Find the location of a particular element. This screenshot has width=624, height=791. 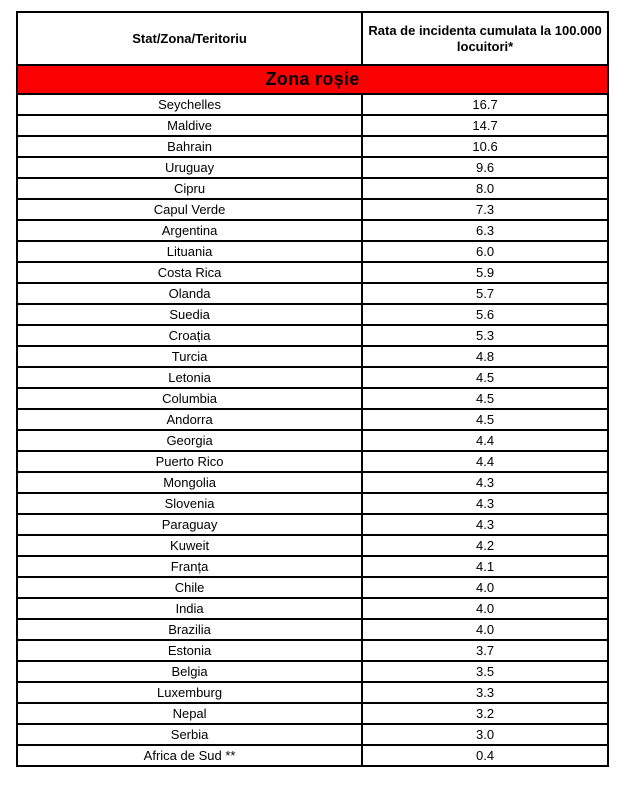

country-cell: Bahrain is located at coordinates (189, 146).